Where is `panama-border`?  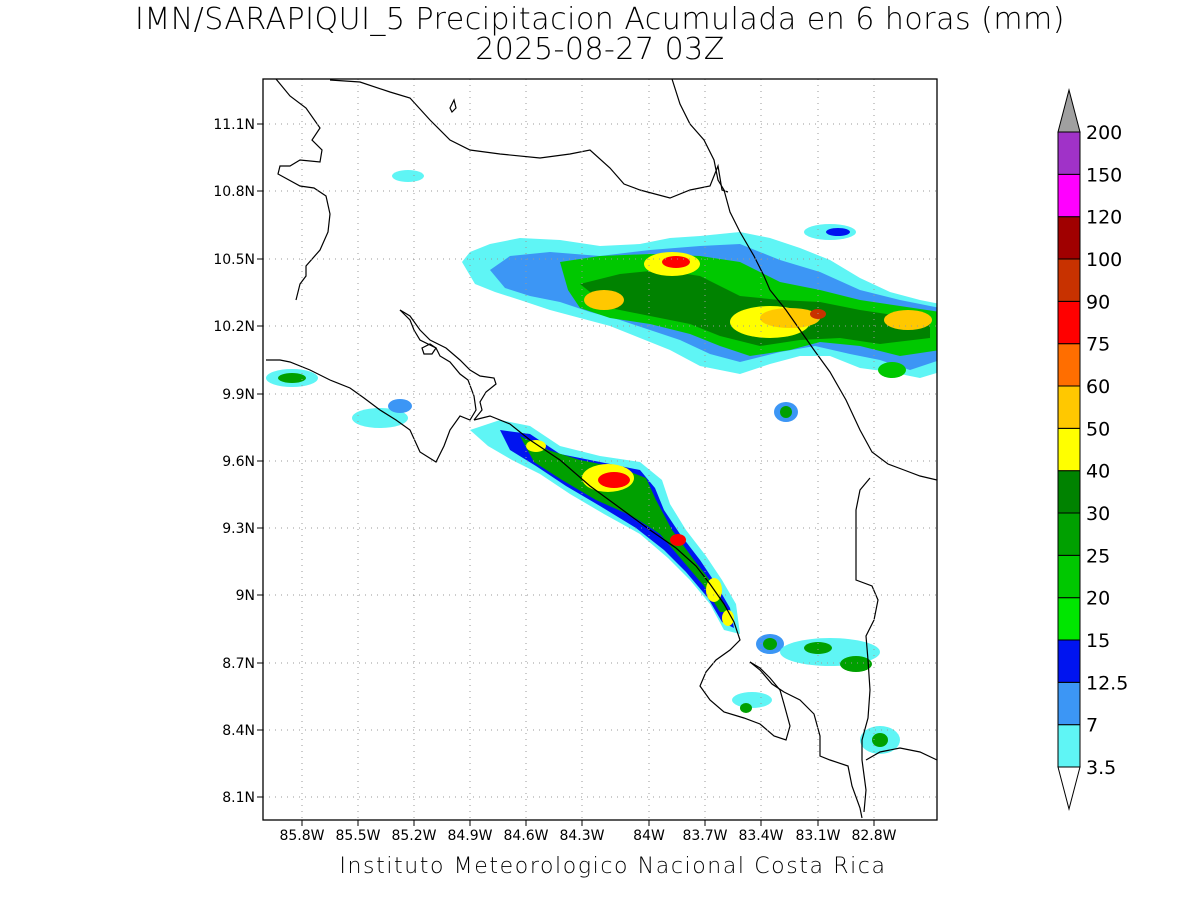 panama-border is located at coordinates (867, 645).